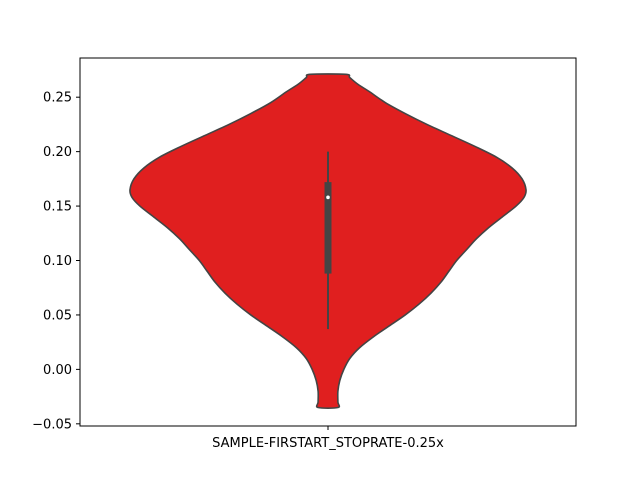 The height and width of the screenshot is (480, 640). I want to click on median-point, so click(328, 197).